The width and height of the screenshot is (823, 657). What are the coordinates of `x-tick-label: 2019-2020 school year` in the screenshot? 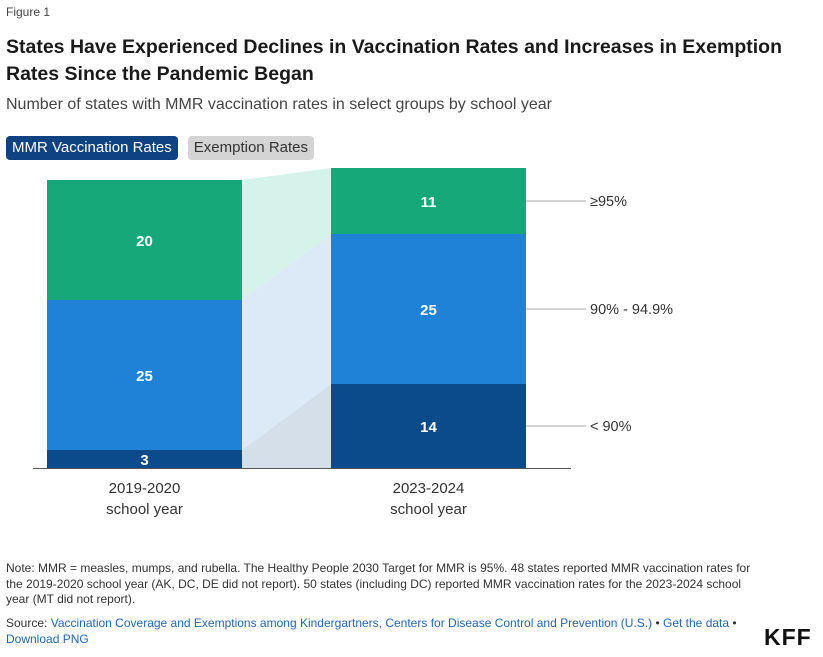 It's located at (144, 499).